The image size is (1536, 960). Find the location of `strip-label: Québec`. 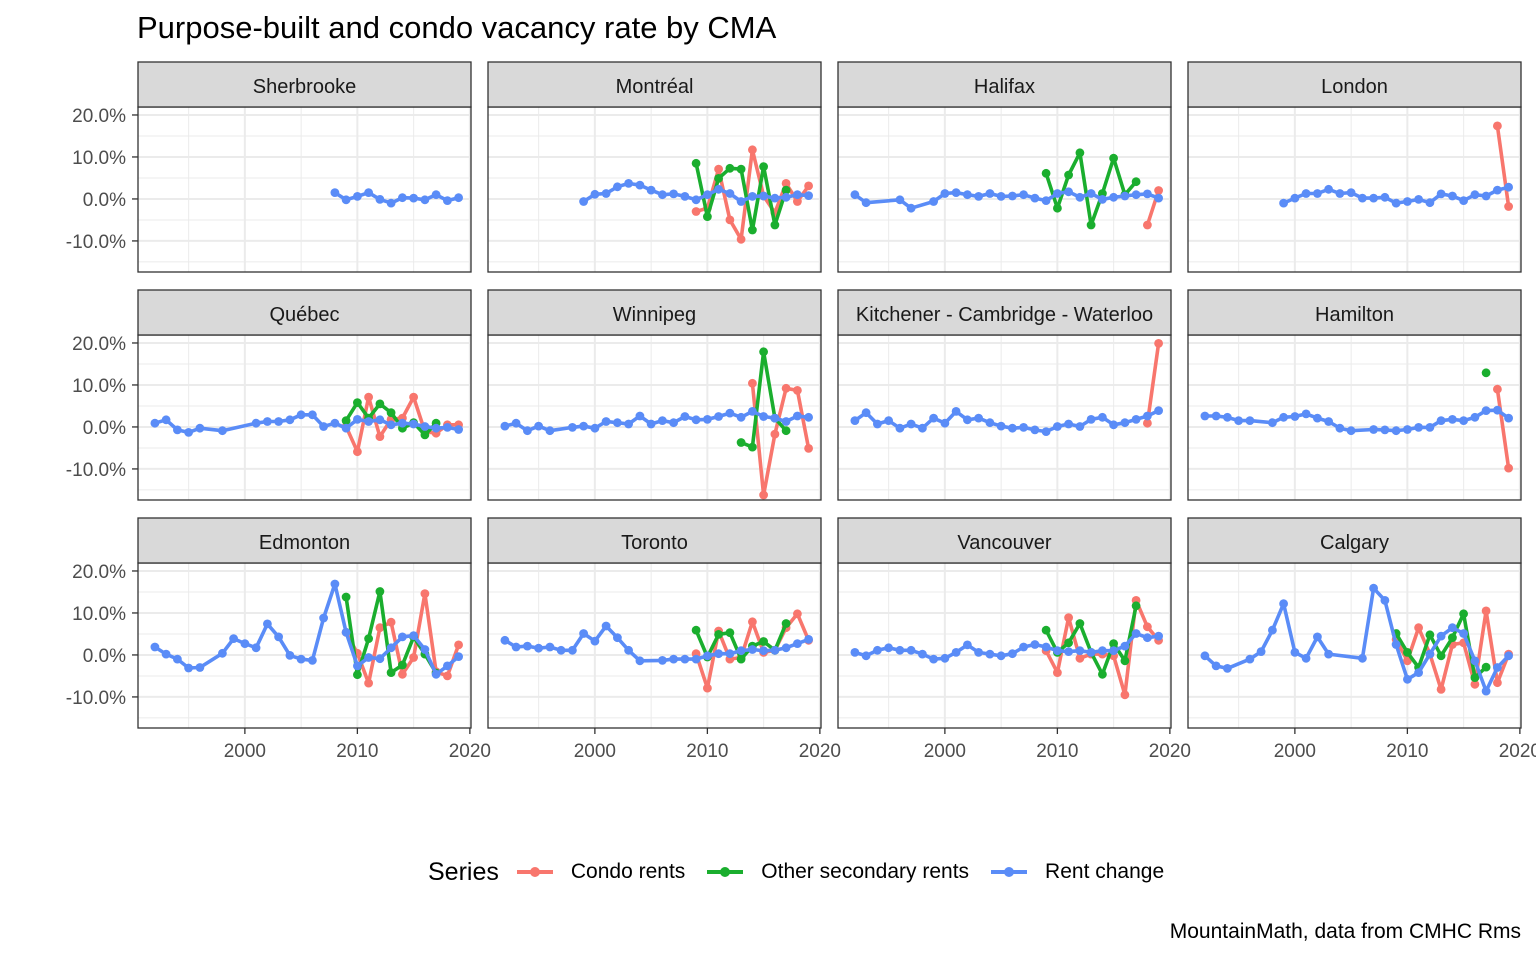

strip-label: Québec is located at coordinates (304, 315).